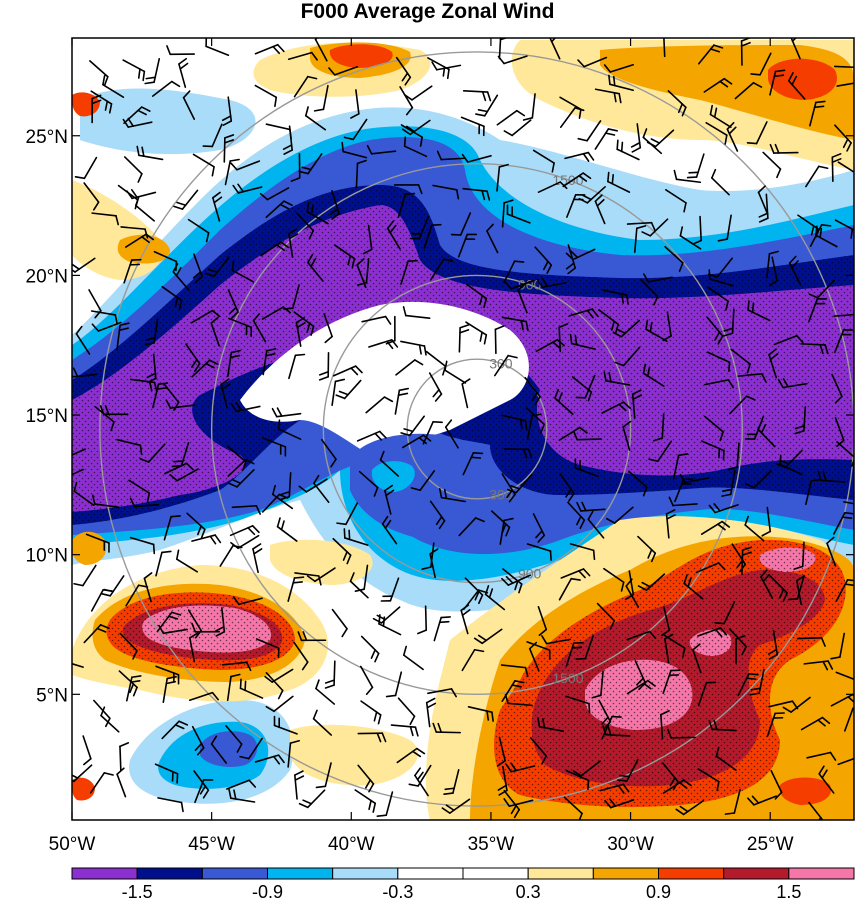  What do you see at coordinates (137, 891) in the screenshot?
I see `legend-label: -1.5` at bounding box center [137, 891].